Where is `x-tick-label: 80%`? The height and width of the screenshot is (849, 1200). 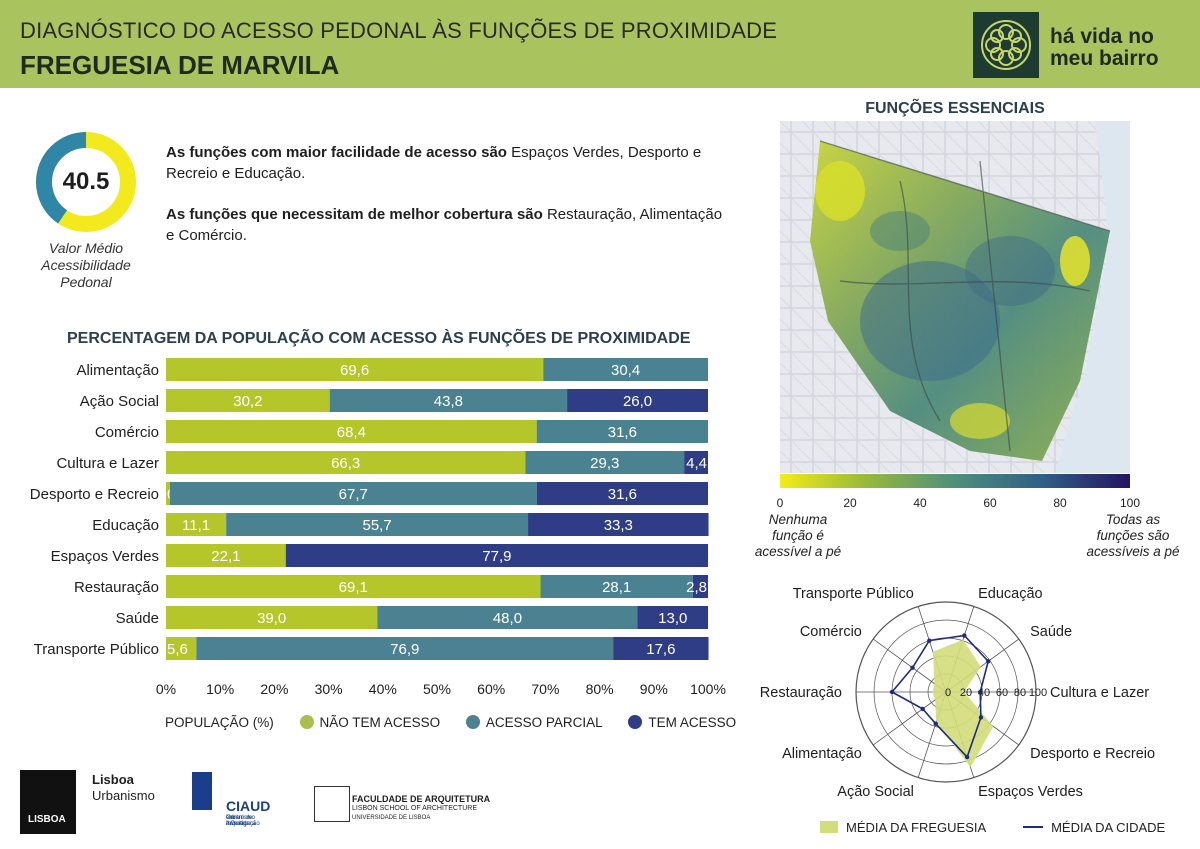
x-tick-label: 80% is located at coordinates (600, 689).